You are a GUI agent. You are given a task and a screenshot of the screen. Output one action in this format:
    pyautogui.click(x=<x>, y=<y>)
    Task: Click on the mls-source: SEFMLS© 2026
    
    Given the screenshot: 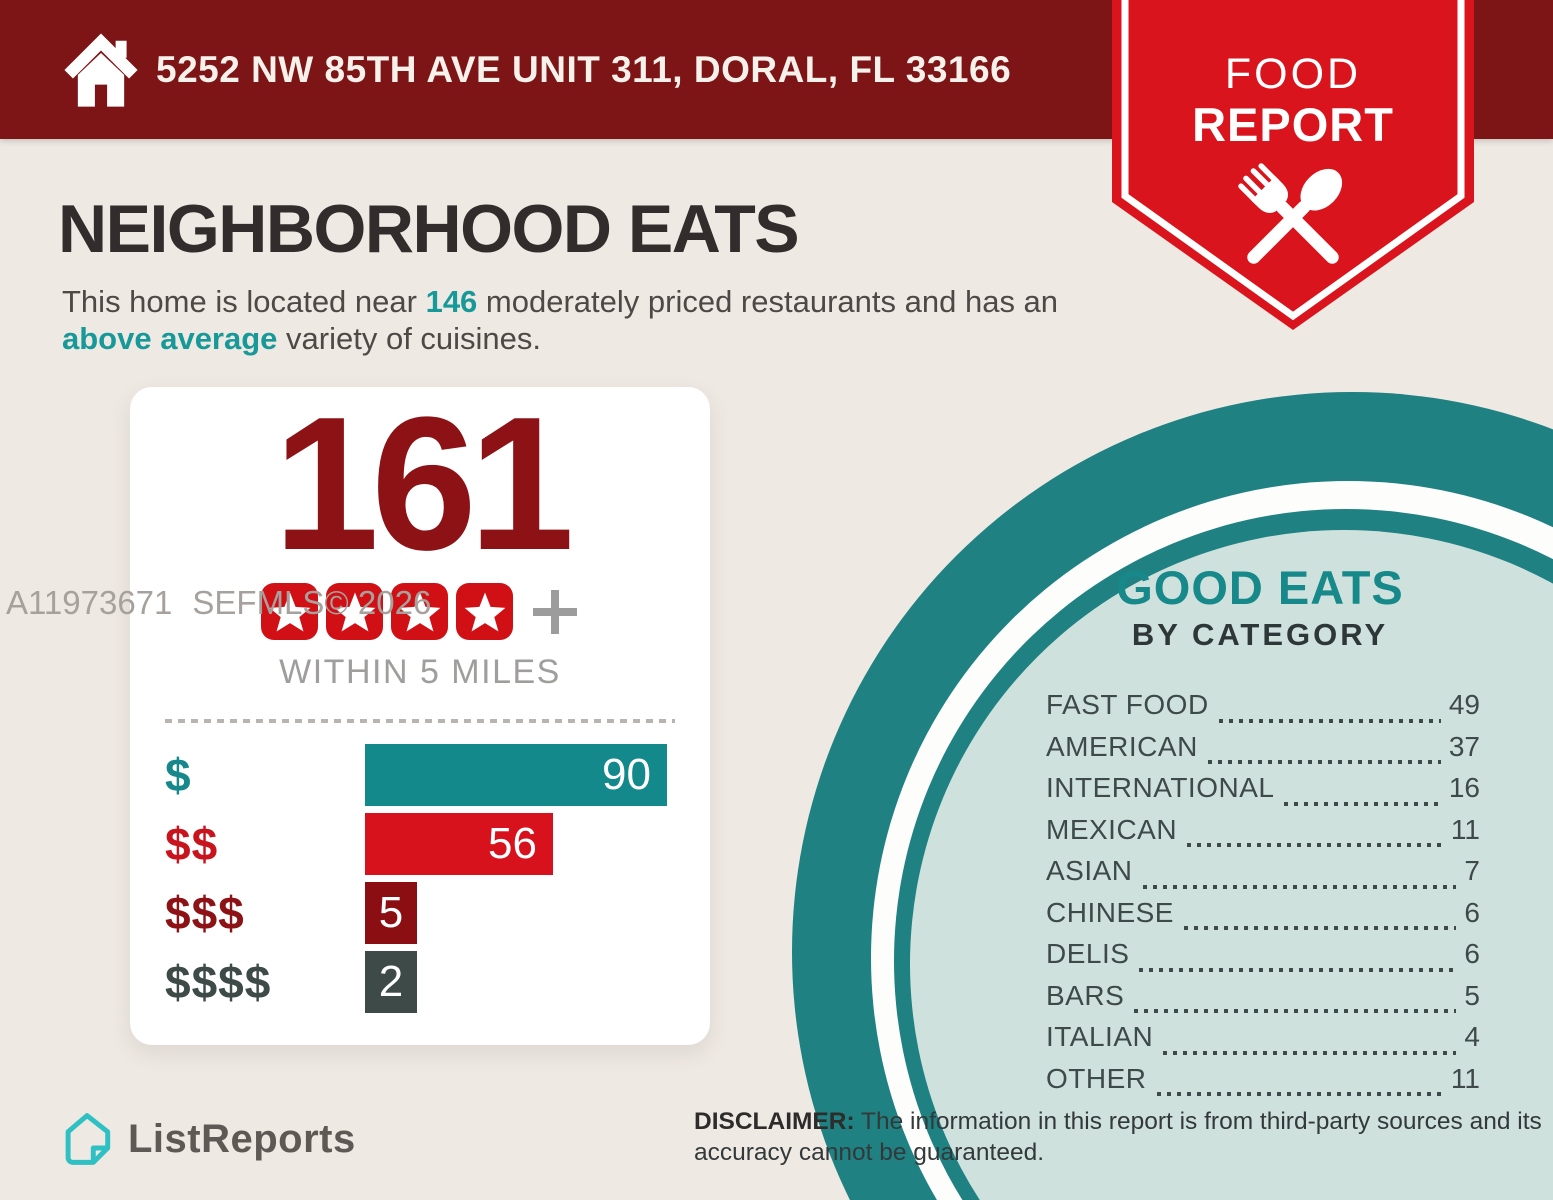 What is the action you would take?
    pyautogui.click(x=312, y=602)
    